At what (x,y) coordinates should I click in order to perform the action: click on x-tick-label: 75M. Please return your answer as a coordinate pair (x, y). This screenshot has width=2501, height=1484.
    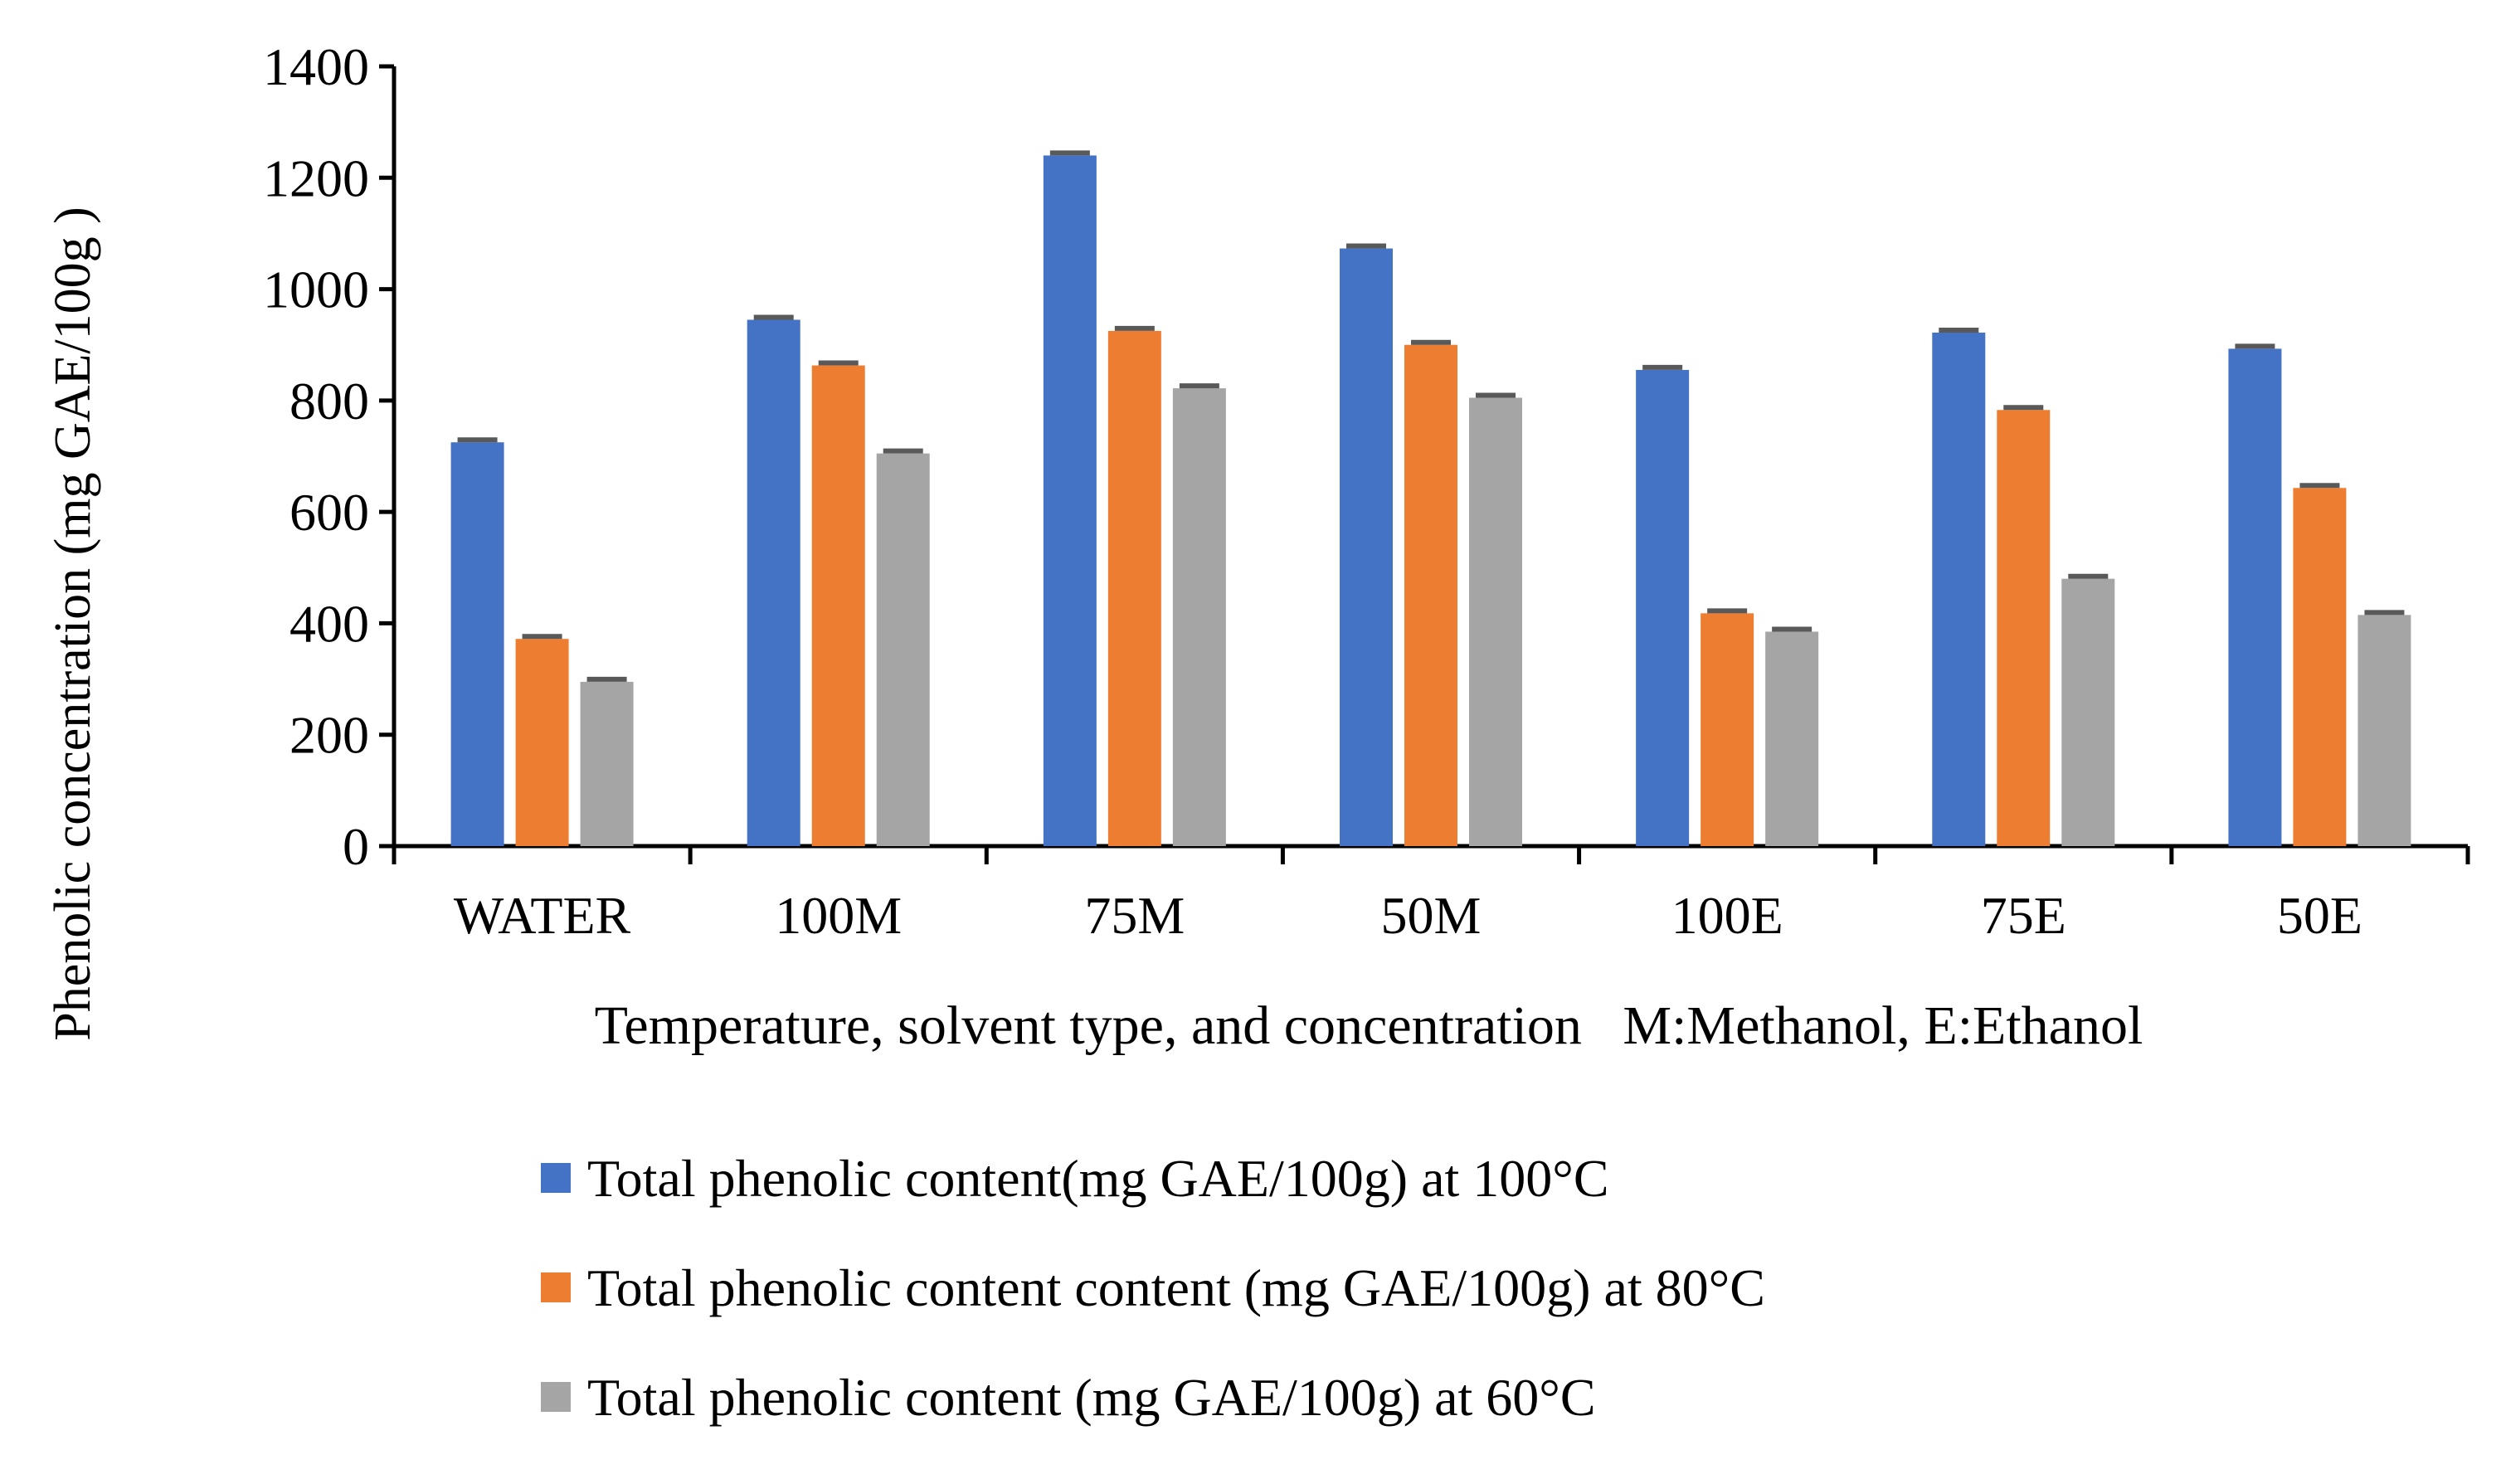
    Looking at the image, I should click on (1134, 916).